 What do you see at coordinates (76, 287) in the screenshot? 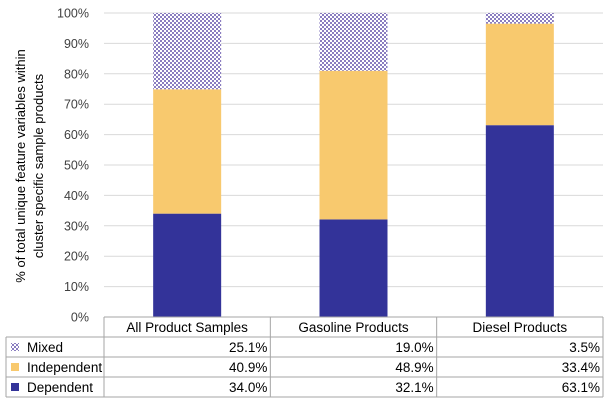
I see `y-tick-label: 10%` at bounding box center [76, 287].